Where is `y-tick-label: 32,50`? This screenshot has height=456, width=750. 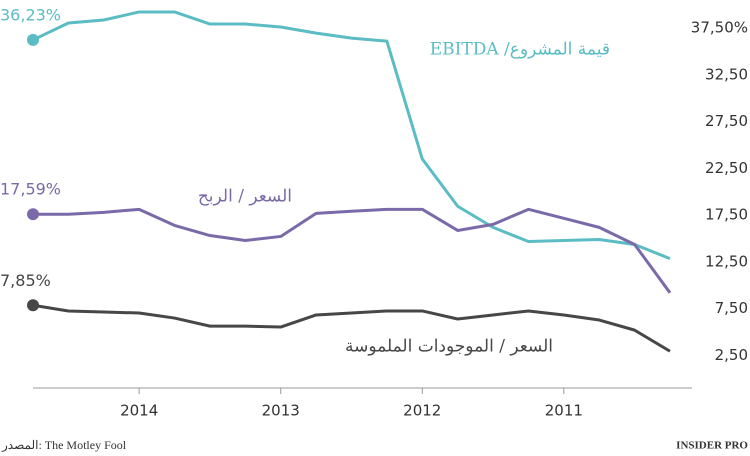 y-tick-label: 32,50 is located at coordinates (726, 74).